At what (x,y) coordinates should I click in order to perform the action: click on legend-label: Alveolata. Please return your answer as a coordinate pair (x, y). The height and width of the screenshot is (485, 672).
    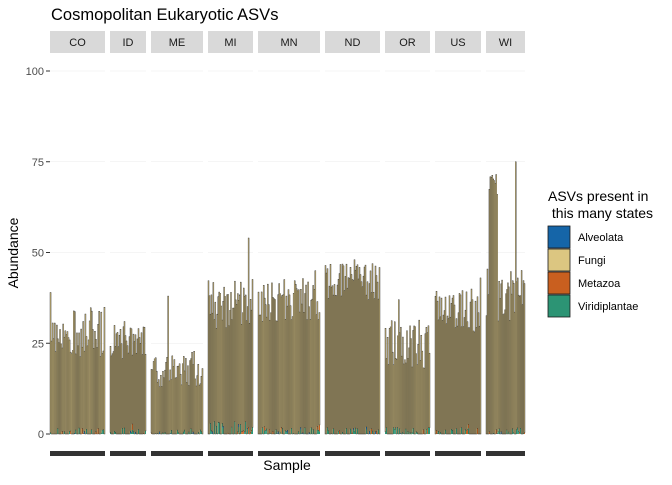
    Looking at the image, I should click on (601, 238).